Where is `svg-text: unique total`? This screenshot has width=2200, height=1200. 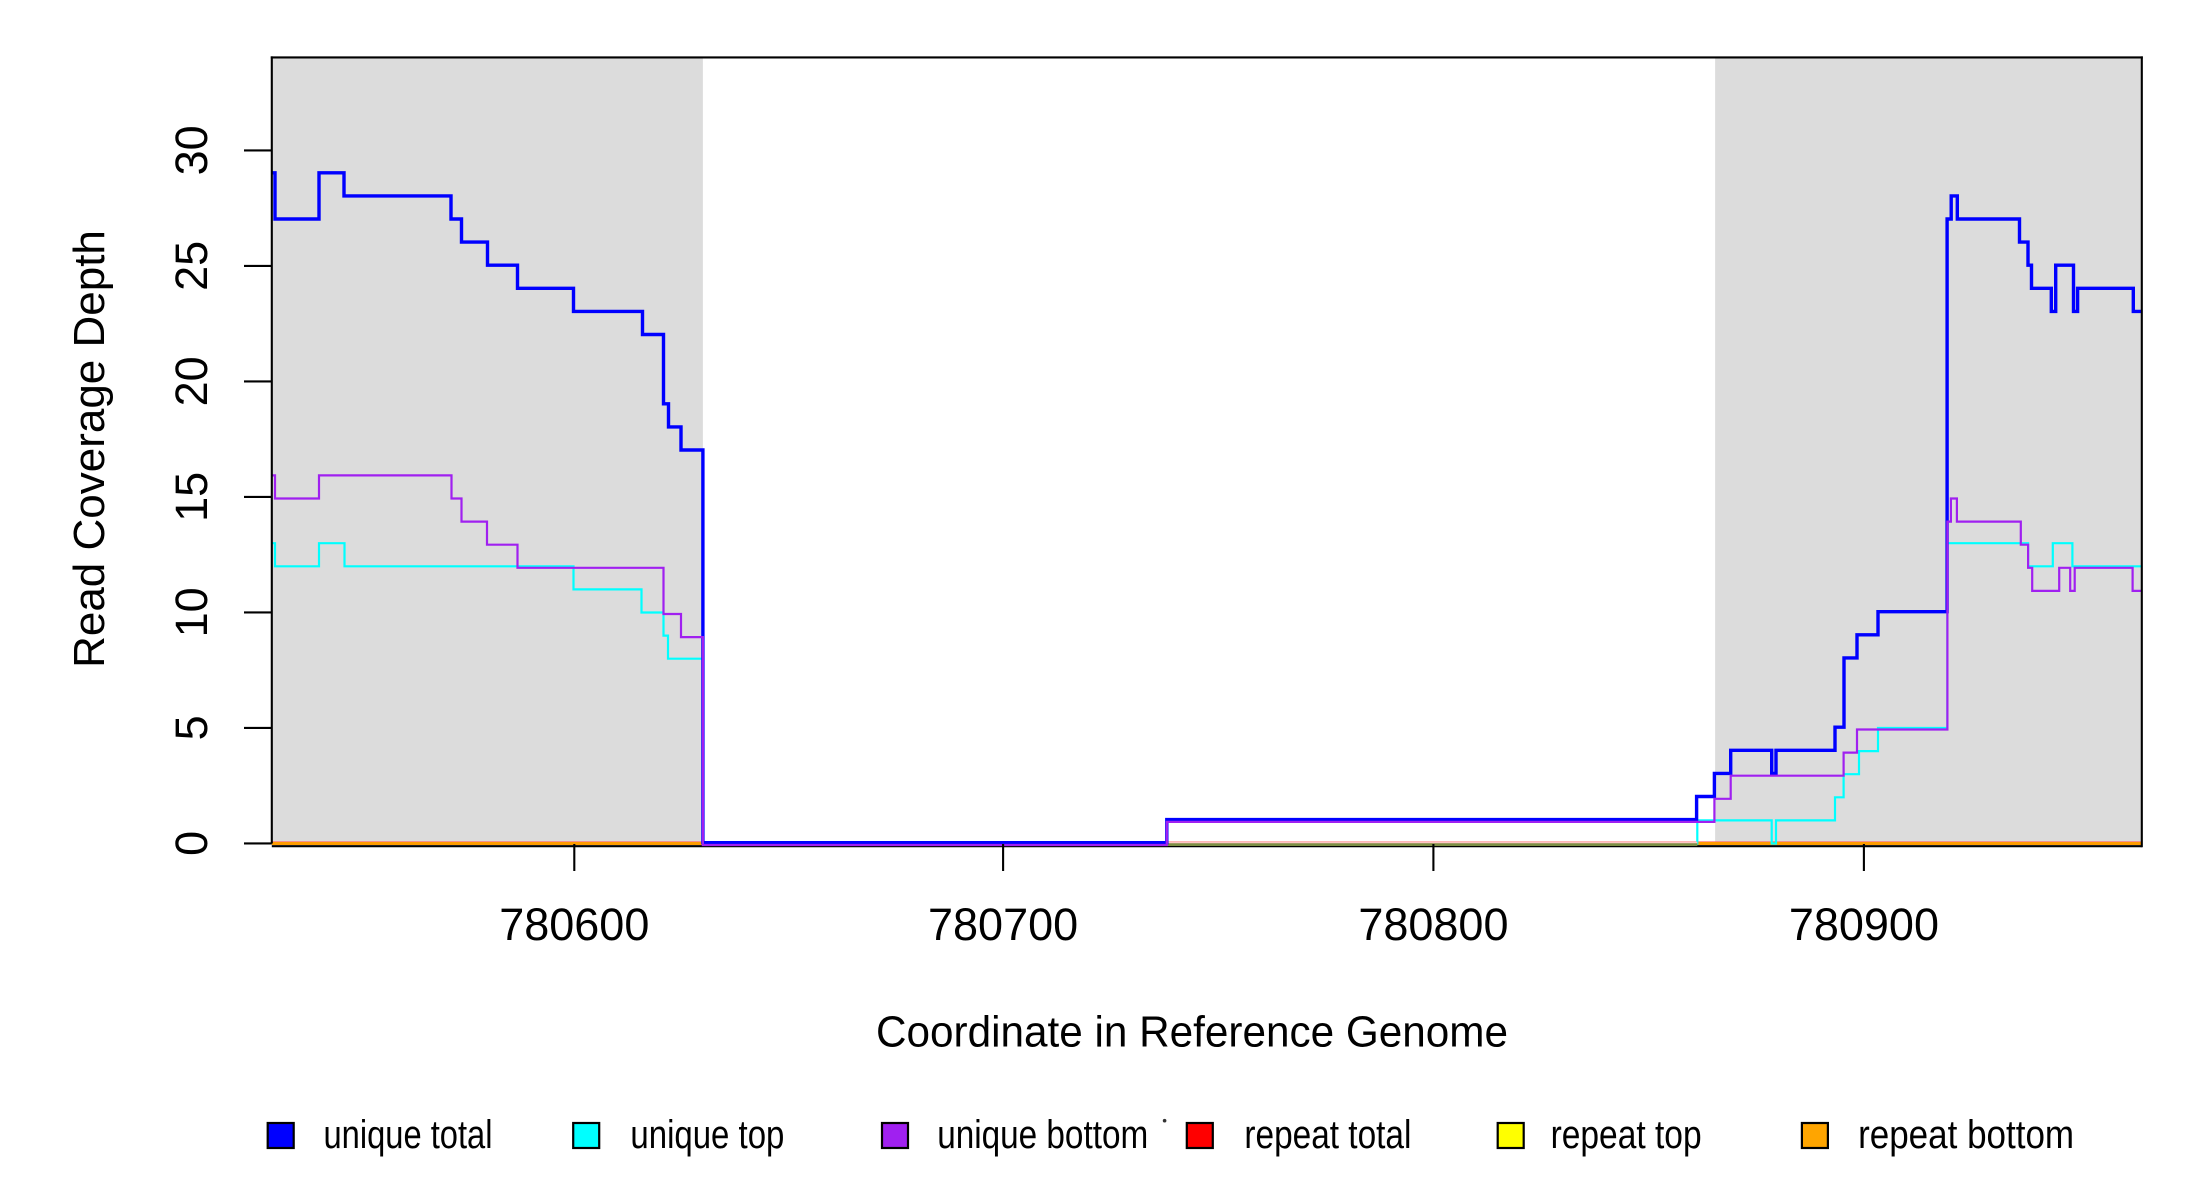
svg-text: unique total is located at coordinates (408, 1135).